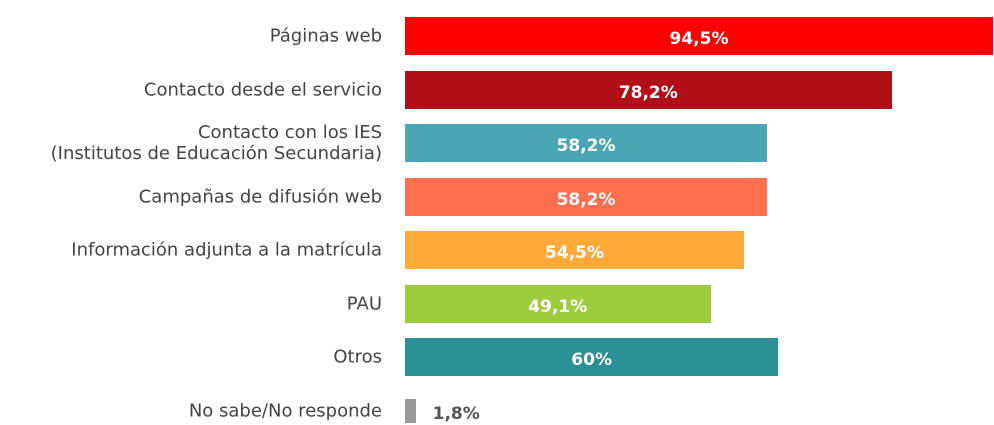 The image size is (994, 425). What do you see at coordinates (456, 413) in the screenshot?
I see `value-label: 1,8%` at bounding box center [456, 413].